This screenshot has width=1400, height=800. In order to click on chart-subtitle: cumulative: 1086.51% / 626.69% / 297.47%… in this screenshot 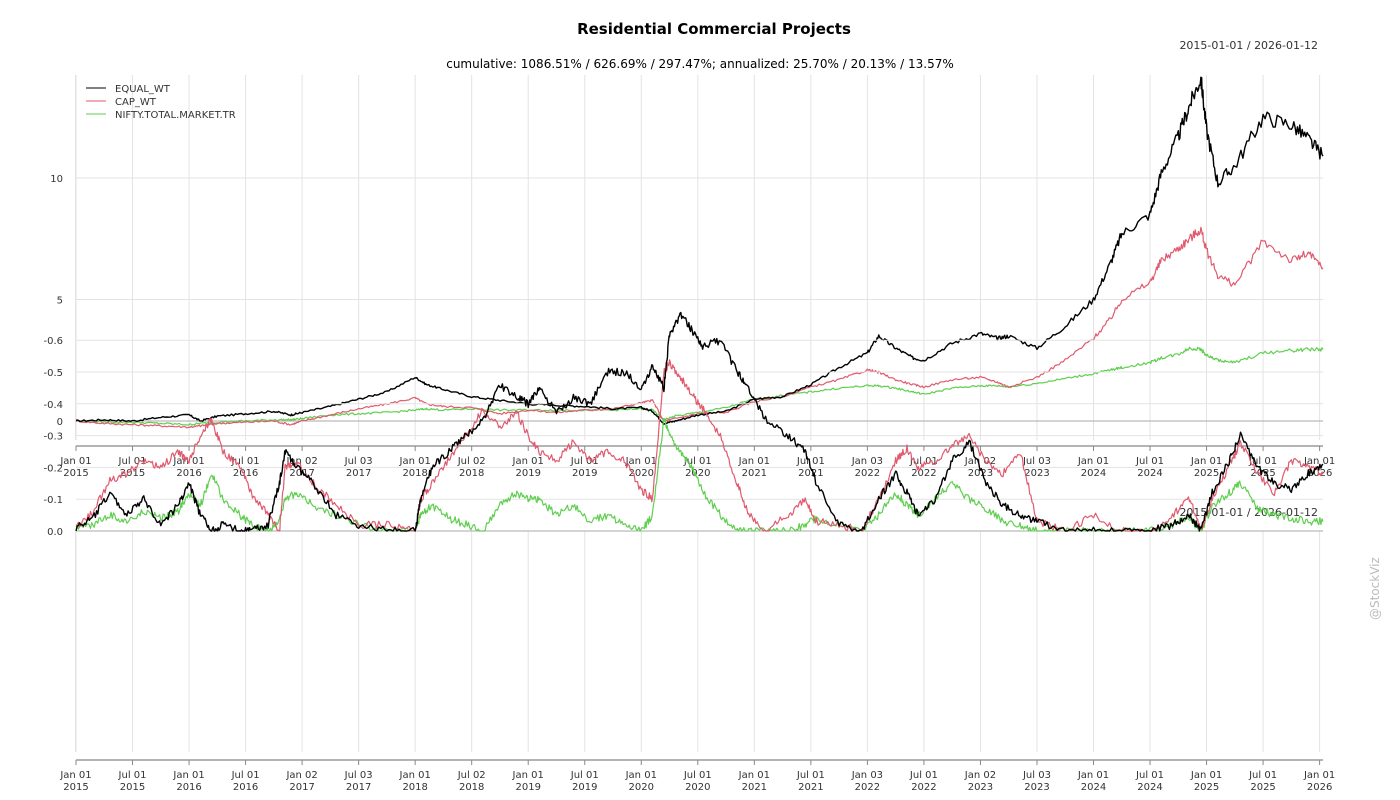, I will do `click(700, 64)`.